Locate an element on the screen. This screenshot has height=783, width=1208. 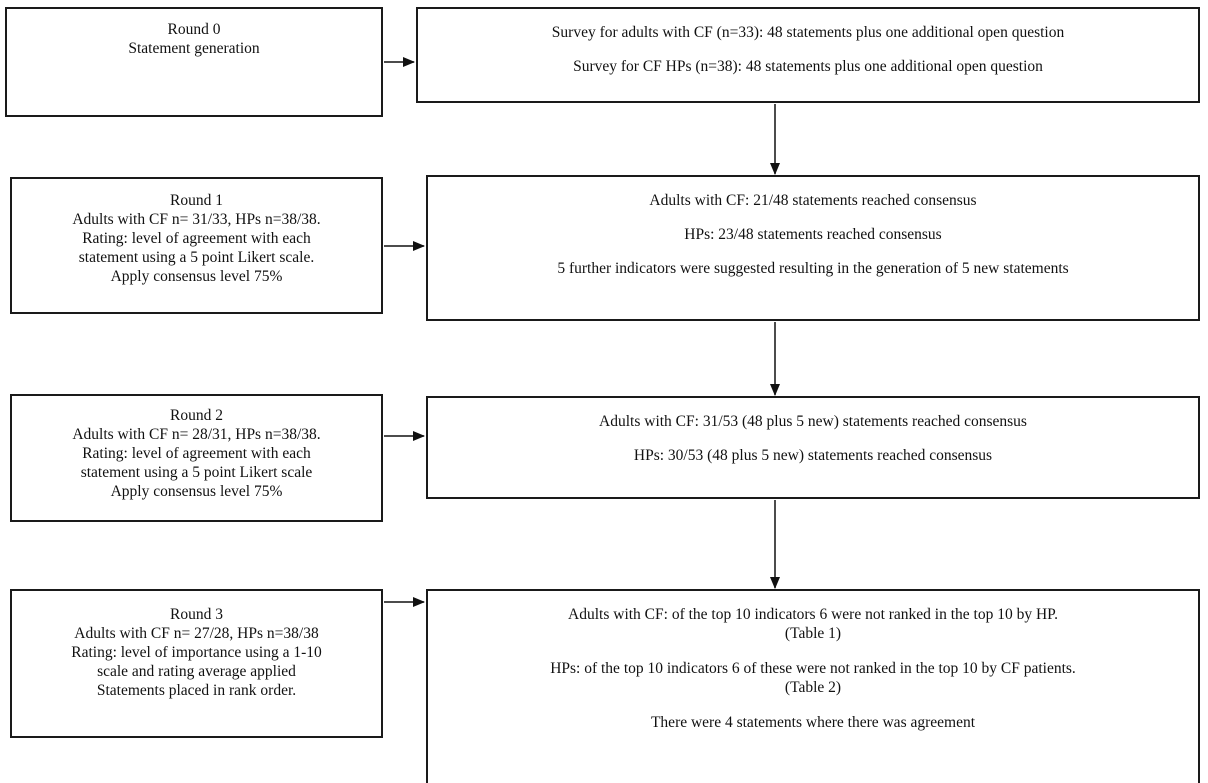
round-0-description: Statement generation is located at coordinates (194, 48).